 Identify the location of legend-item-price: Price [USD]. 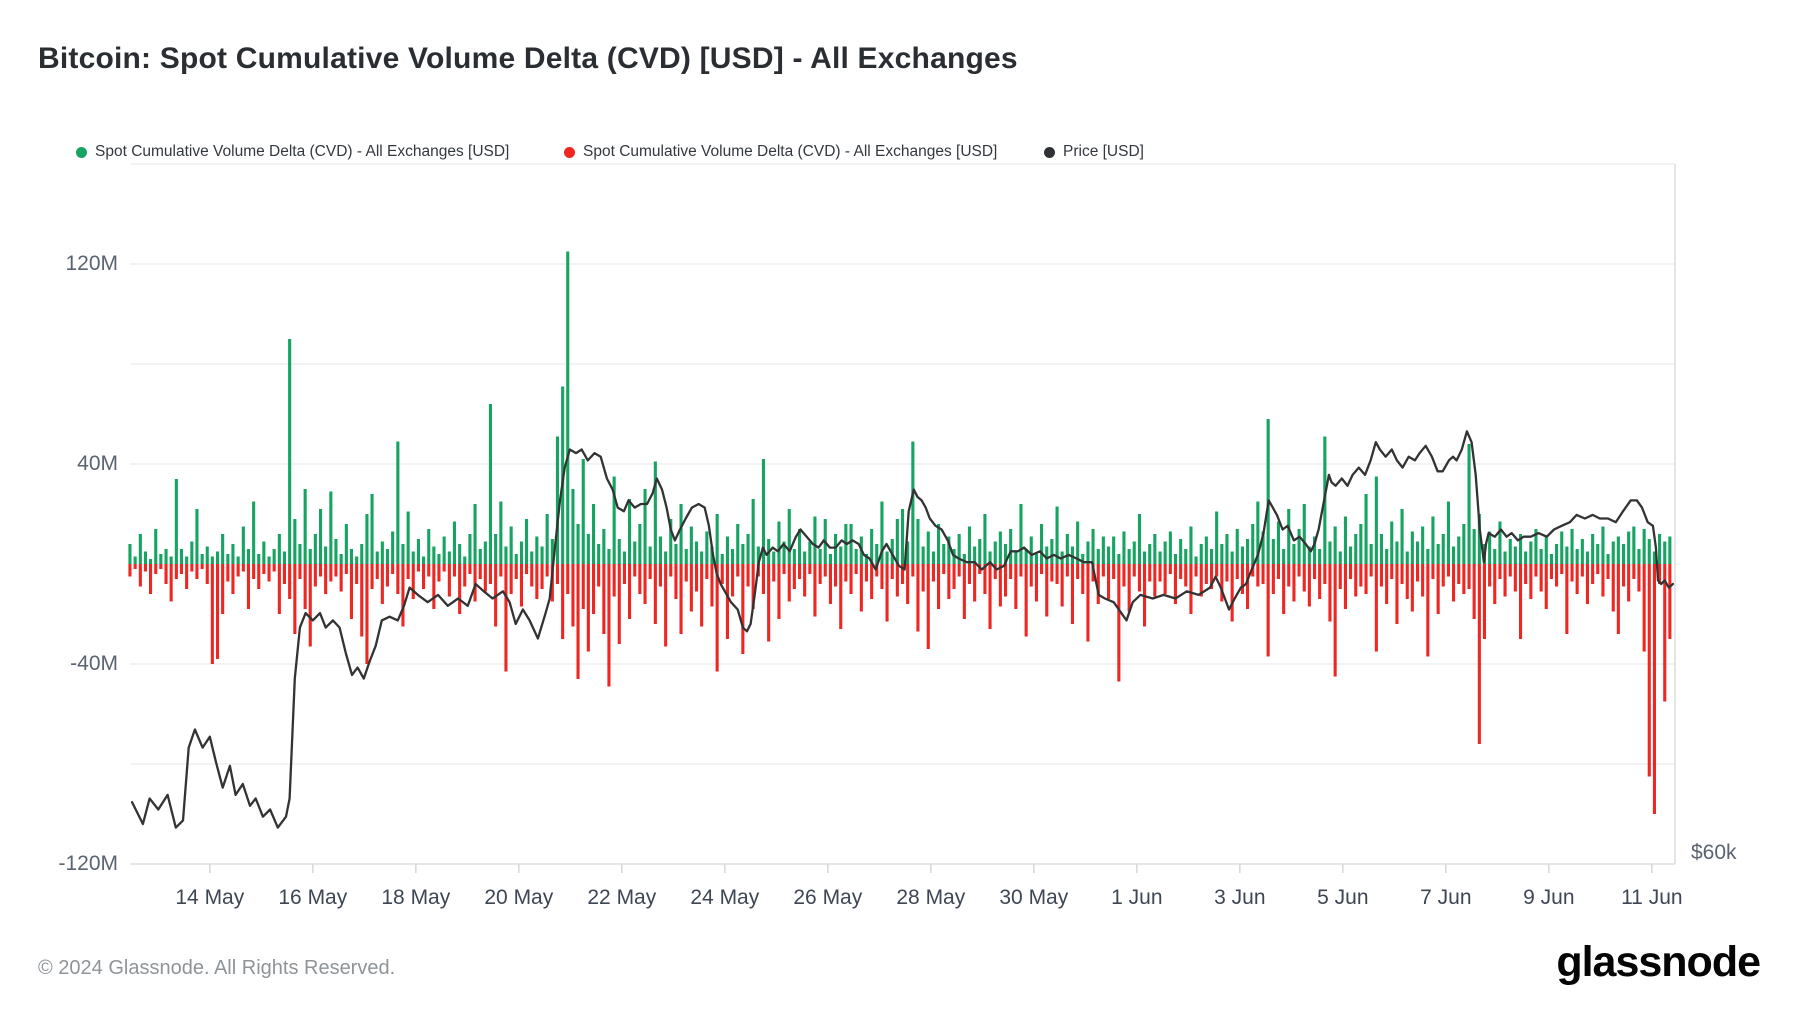
(1094, 152).